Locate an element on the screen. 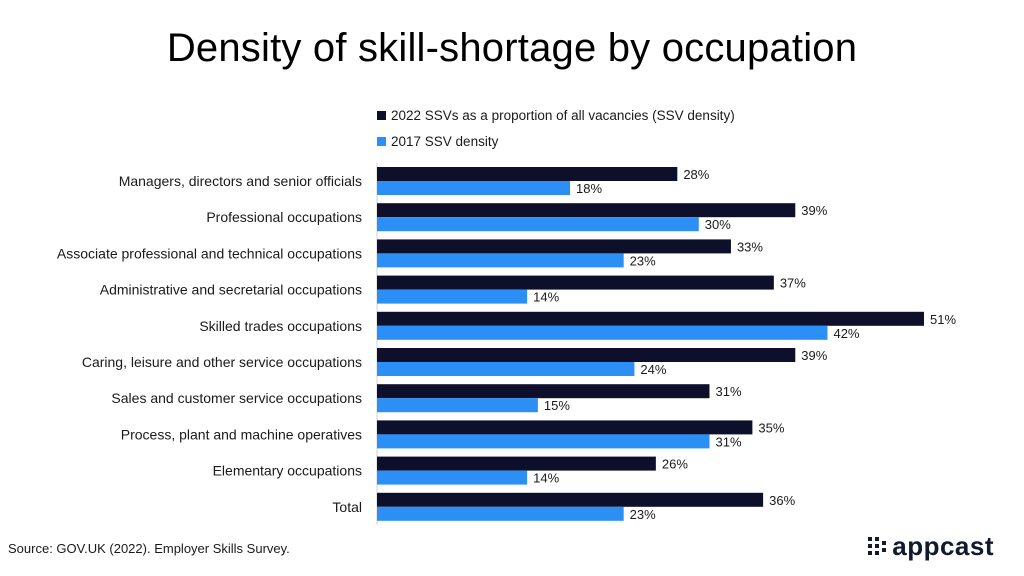 This screenshot has height=576, width=1024. brand-name: appcast is located at coordinates (943, 546).